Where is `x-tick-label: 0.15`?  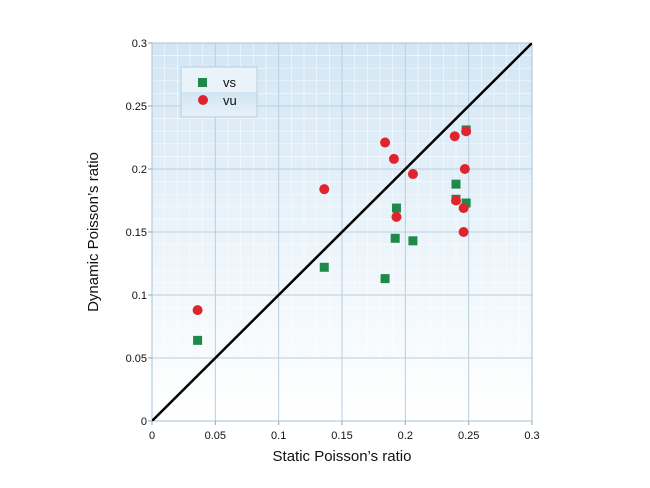
x-tick-label: 0.15 is located at coordinates (341, 436).